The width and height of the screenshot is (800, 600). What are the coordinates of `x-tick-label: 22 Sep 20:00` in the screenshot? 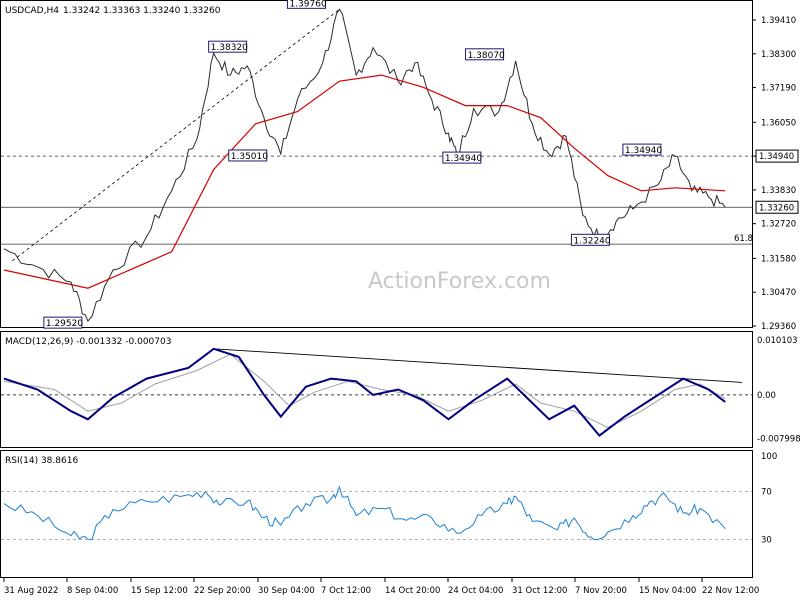 It's located at (222, 591).